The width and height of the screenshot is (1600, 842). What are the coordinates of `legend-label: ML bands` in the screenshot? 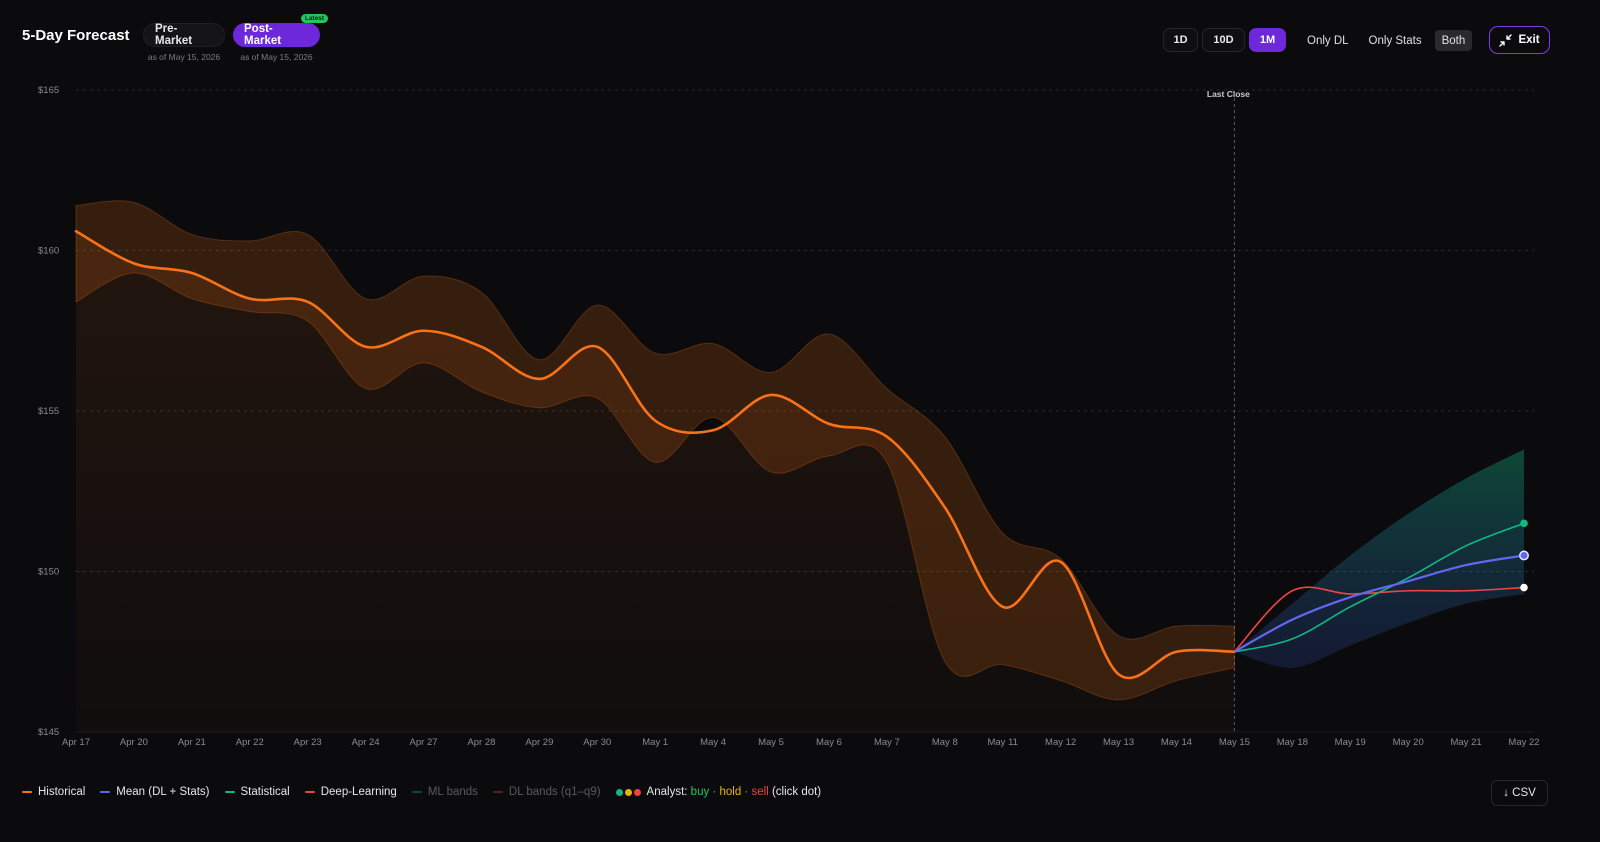 It's located at (452, 792).